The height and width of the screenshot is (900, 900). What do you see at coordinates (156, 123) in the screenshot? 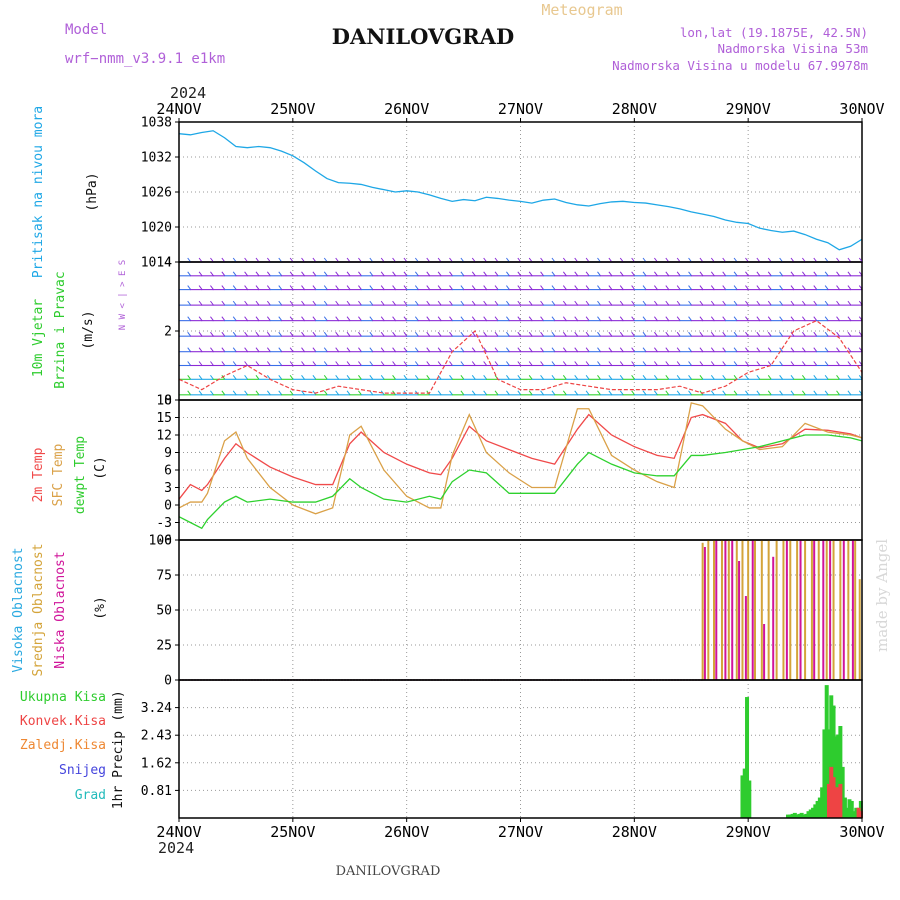
I see `pressure-ytick-label: 1038` at bounding box center [156, 123].